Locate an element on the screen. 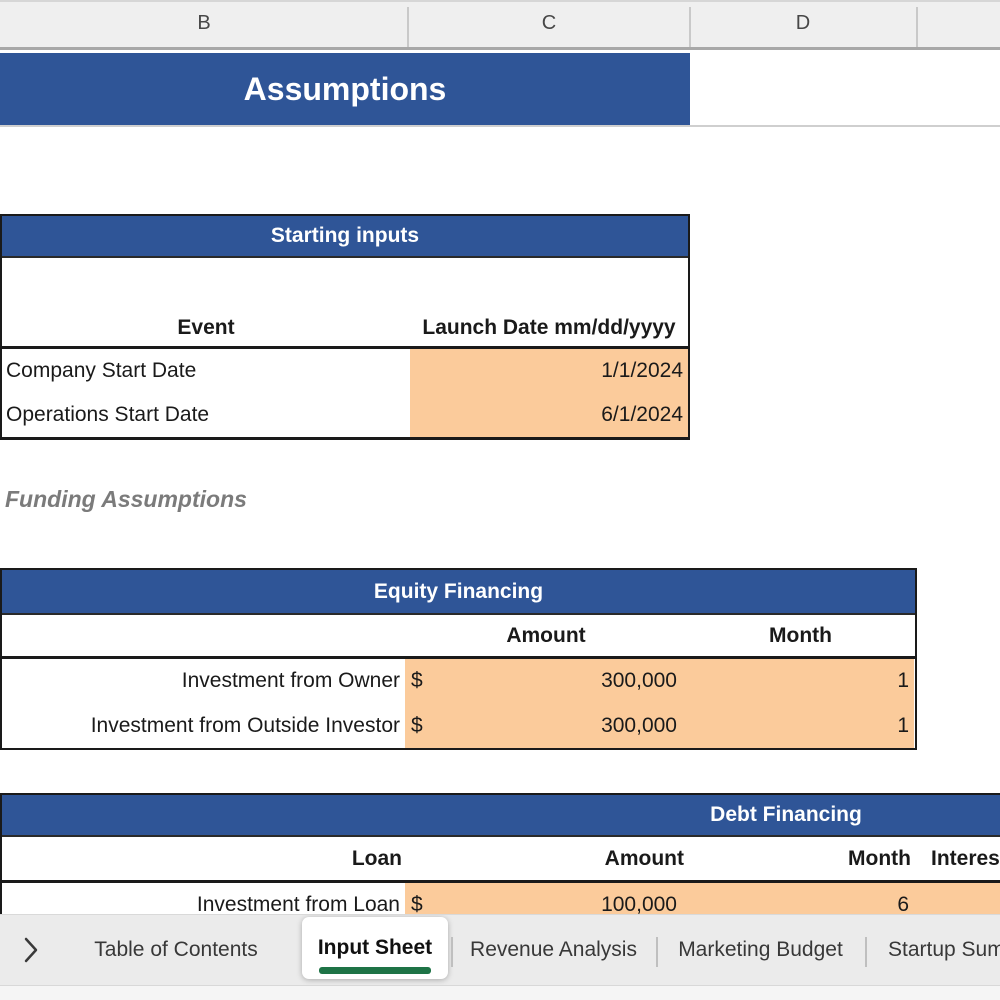 This screenshot has width=1000, height=1000. column-header-d: D is located at coordinates (803, 23).